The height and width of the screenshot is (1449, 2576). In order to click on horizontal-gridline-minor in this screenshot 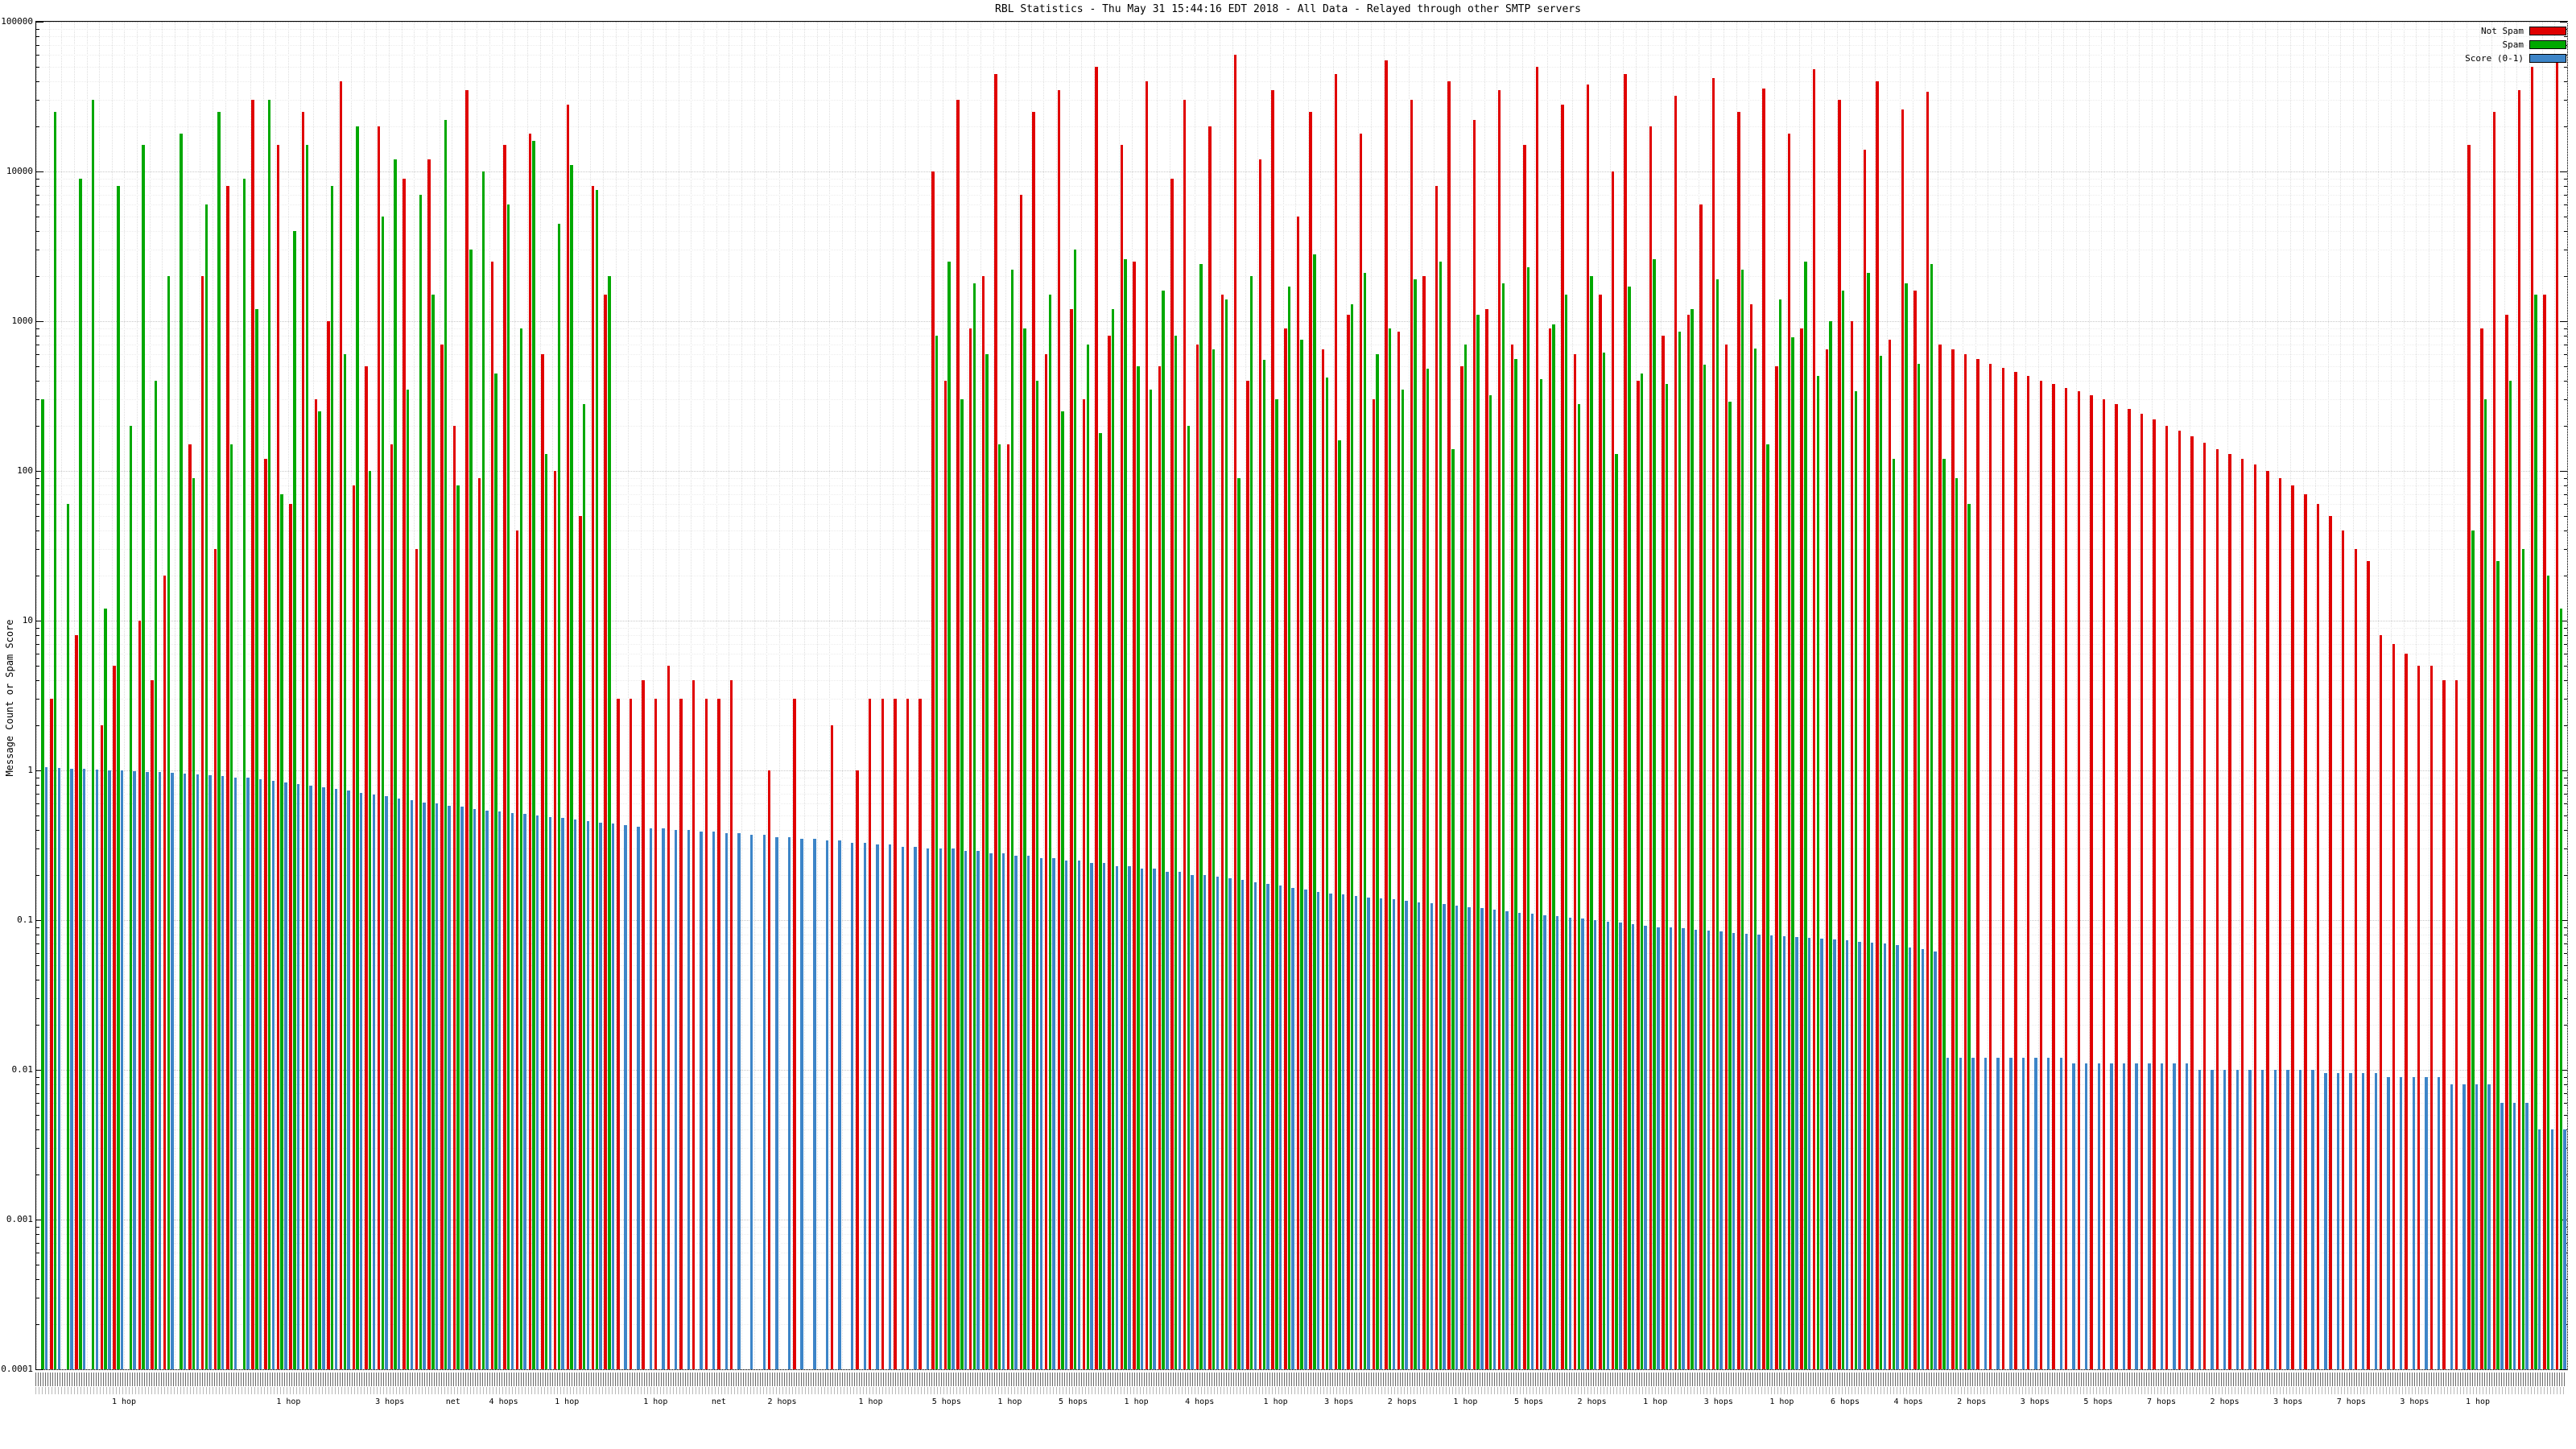, I will do `click(1301, 126)`.